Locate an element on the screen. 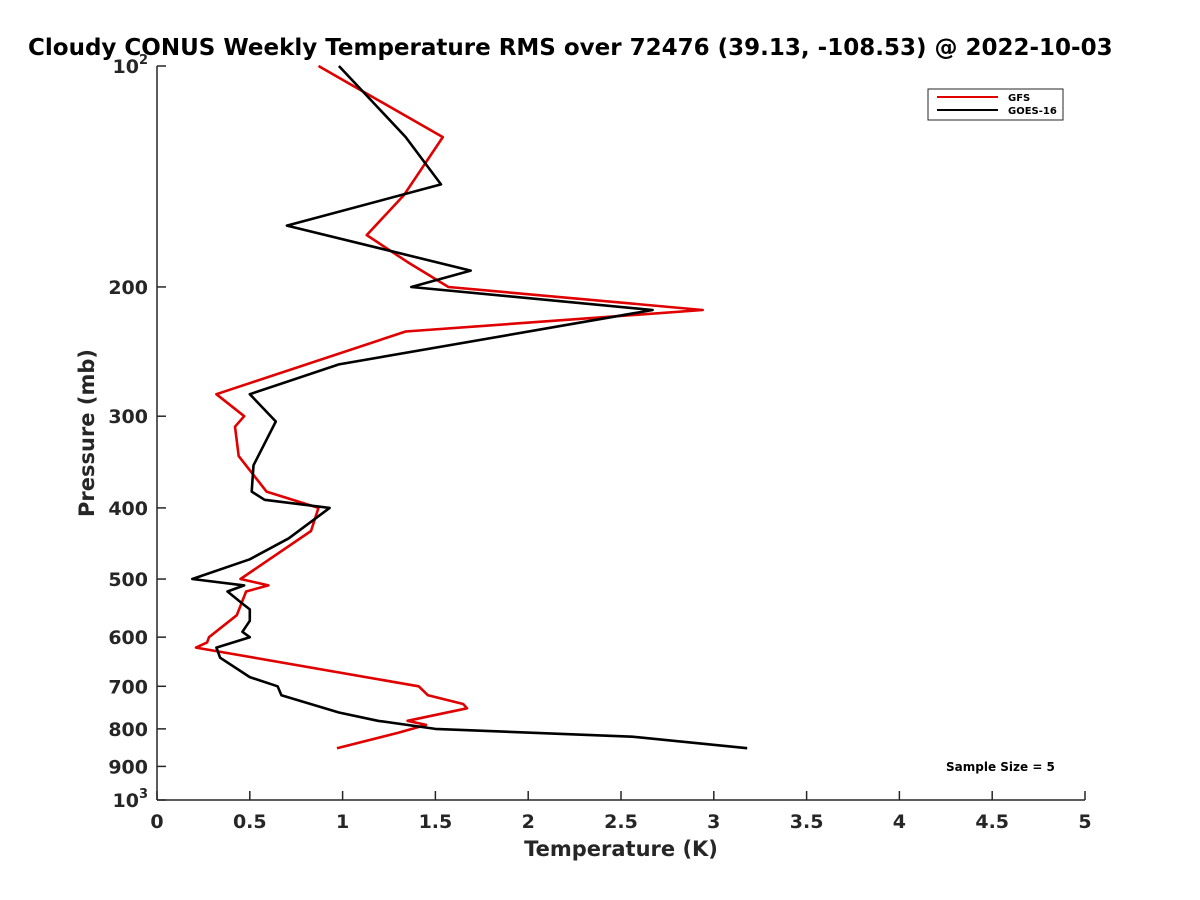 The height and width of the screenshot is (900, 1200). x-tick-label: 4 is located at coordinates (899, 822).